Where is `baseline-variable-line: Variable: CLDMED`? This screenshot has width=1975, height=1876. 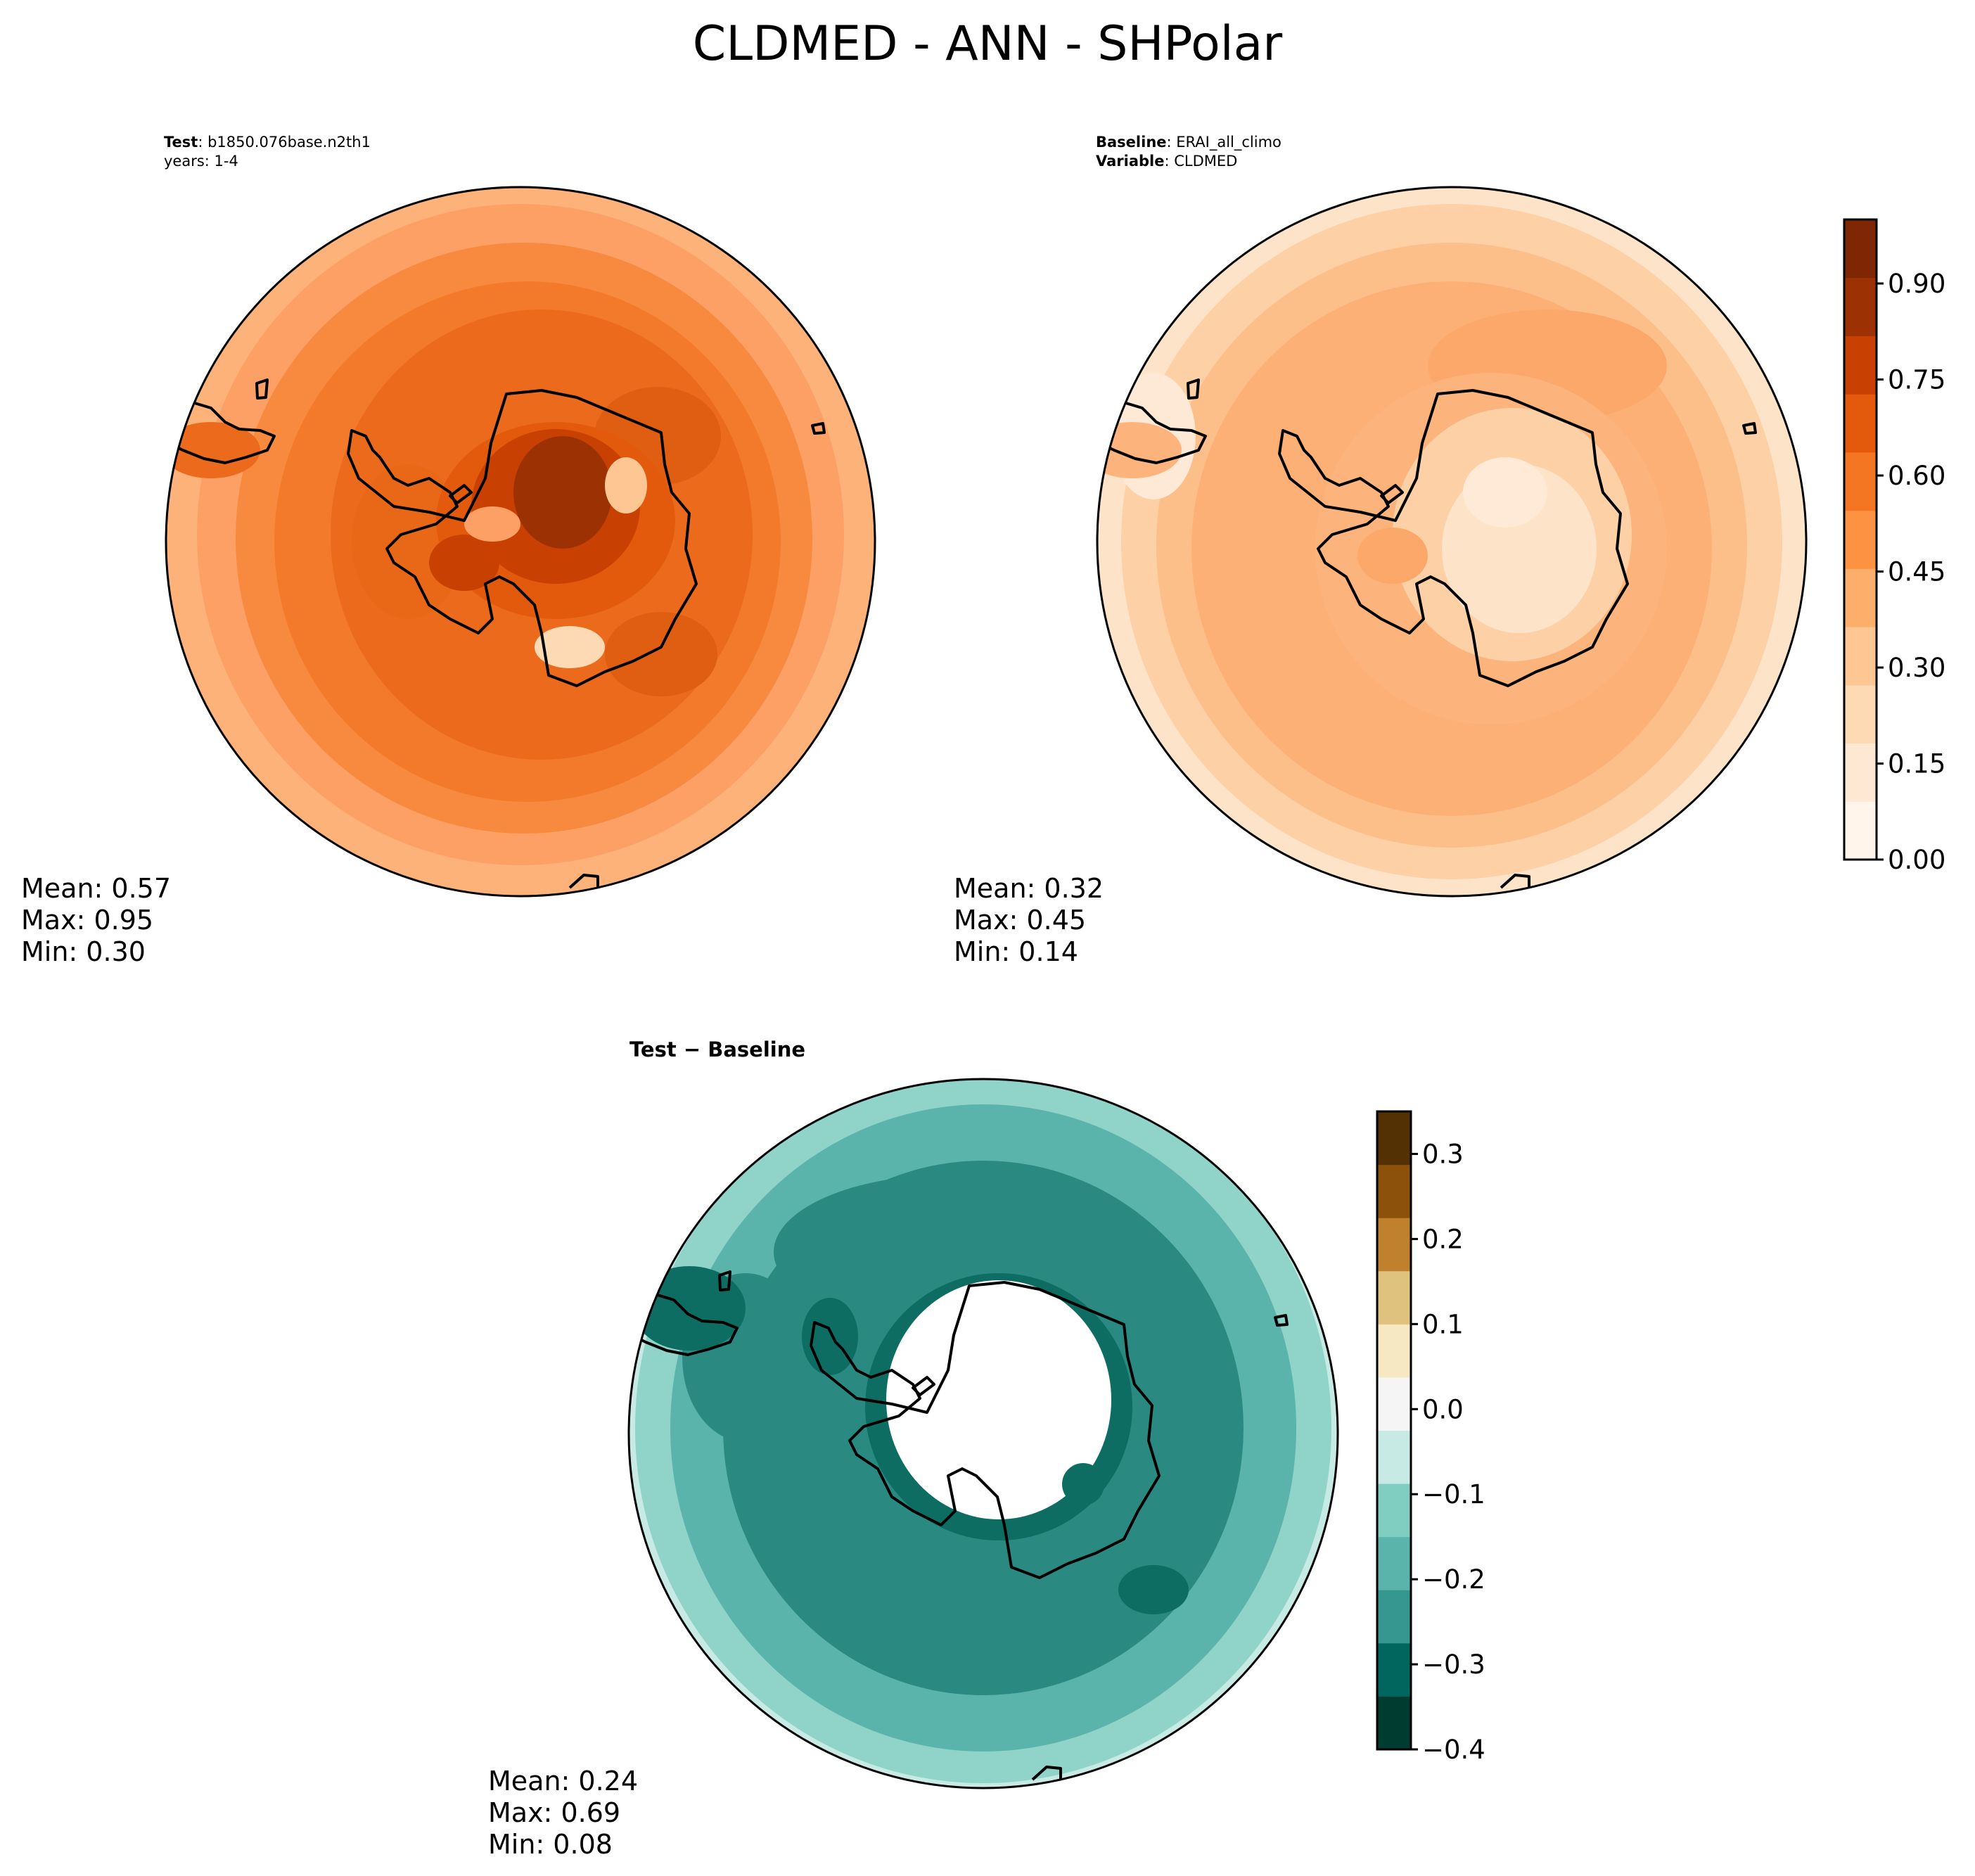
baseline-variable-line: Variable: CLDMED is located at coordinates (1166, 161).